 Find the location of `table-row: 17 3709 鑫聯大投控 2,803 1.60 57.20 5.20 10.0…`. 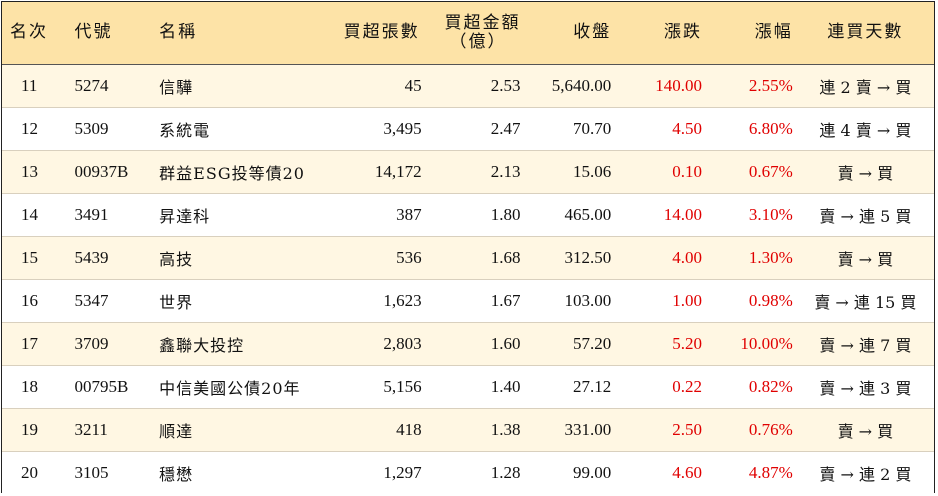

table-row: 17 3709 鑫聯大投控 2,803 1.60 57.20 5.20 10.0… is located at coordinates (468, 343).